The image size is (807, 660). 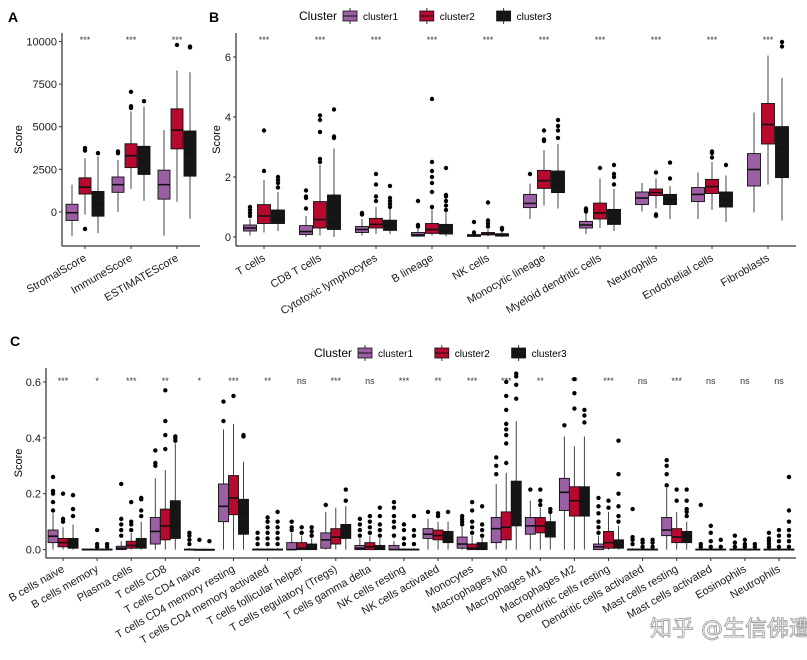 I want to click on x-tick-label: Fibroblasts, so click(x=745, y=271).